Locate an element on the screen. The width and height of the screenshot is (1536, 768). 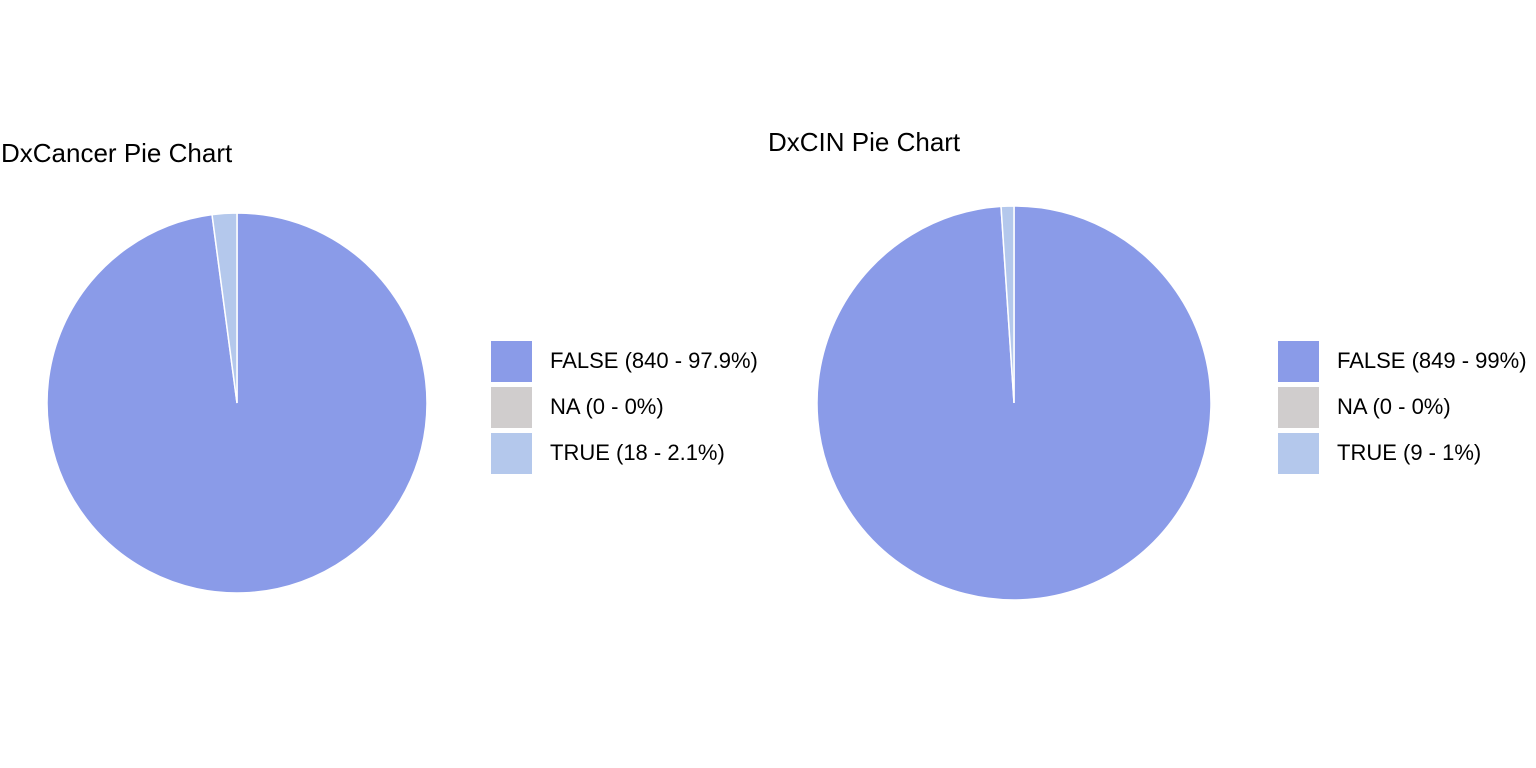
legend-item-false: FALSE (849 - 99%) is located at coordinates (1402, 361).